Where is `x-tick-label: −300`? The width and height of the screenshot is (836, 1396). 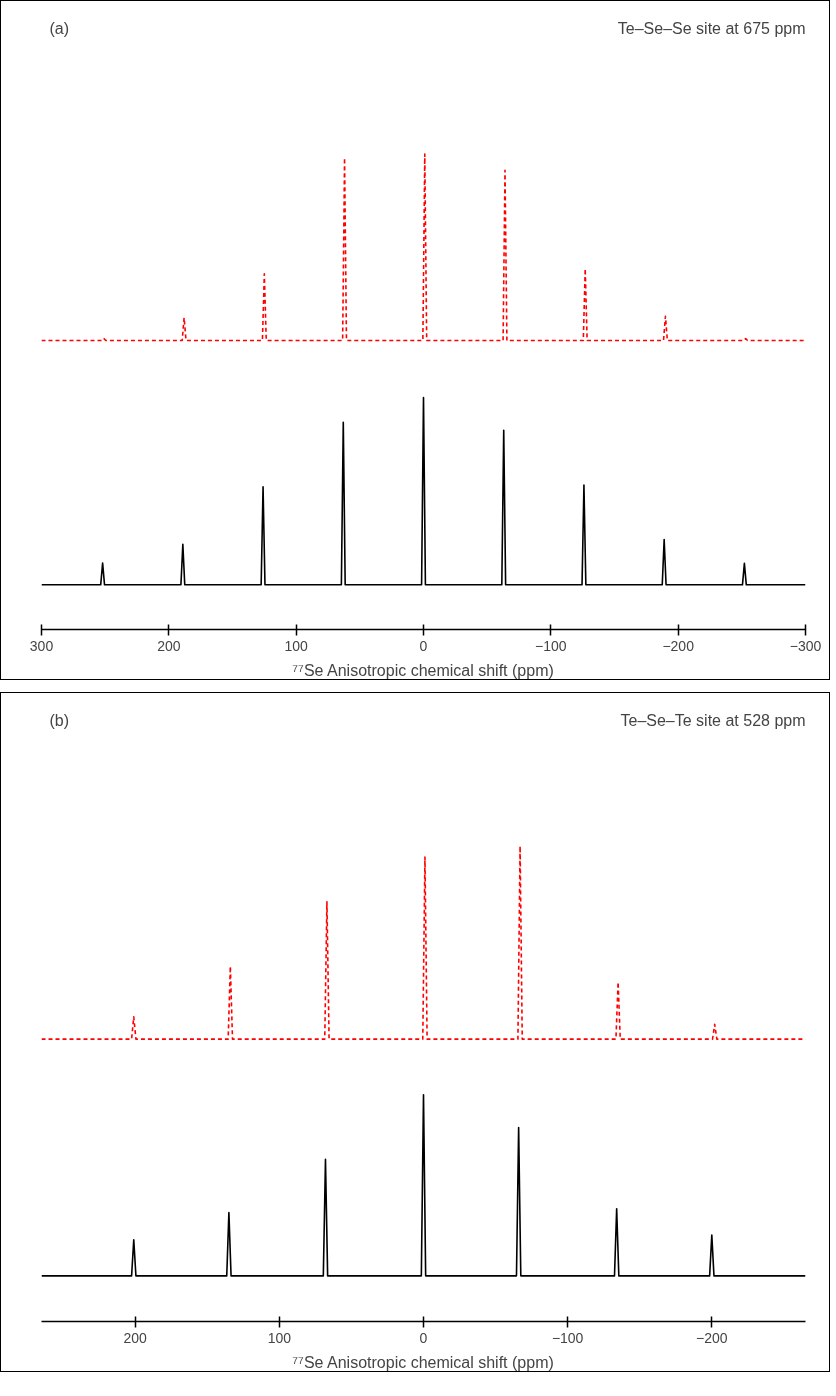 x-tick-label: −300 is located at coordinates (805, 645).